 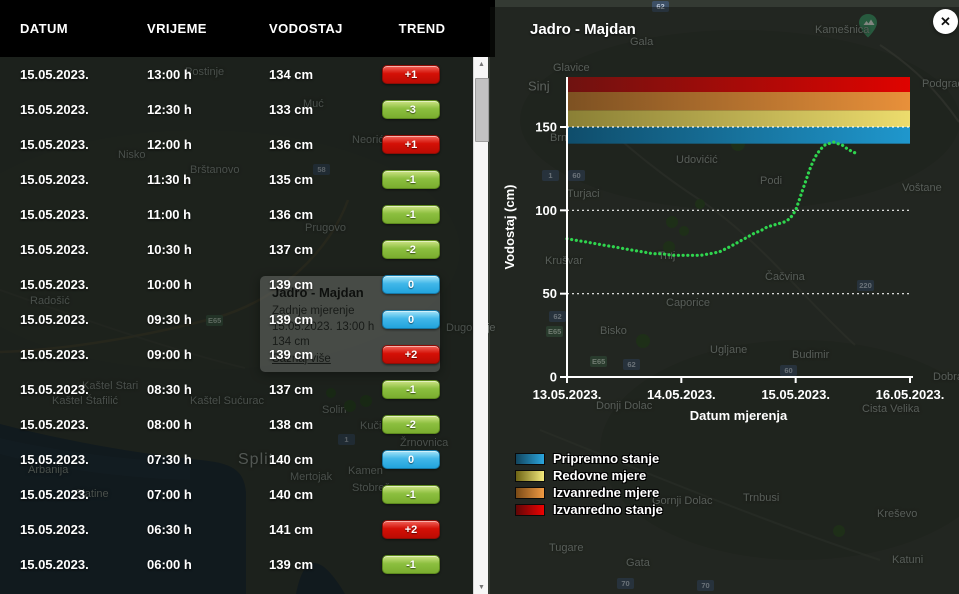 I want to click on table-row: 15.05.2023. 06:30 h 141 cm +2, so click(x=236, y=529).